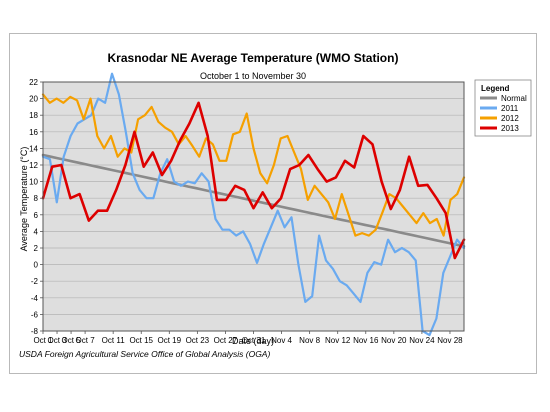 The width and height of the screenshot is (550, 412). I want to click on y-axis-label: Average Temperature (°C), so click(24, 199).